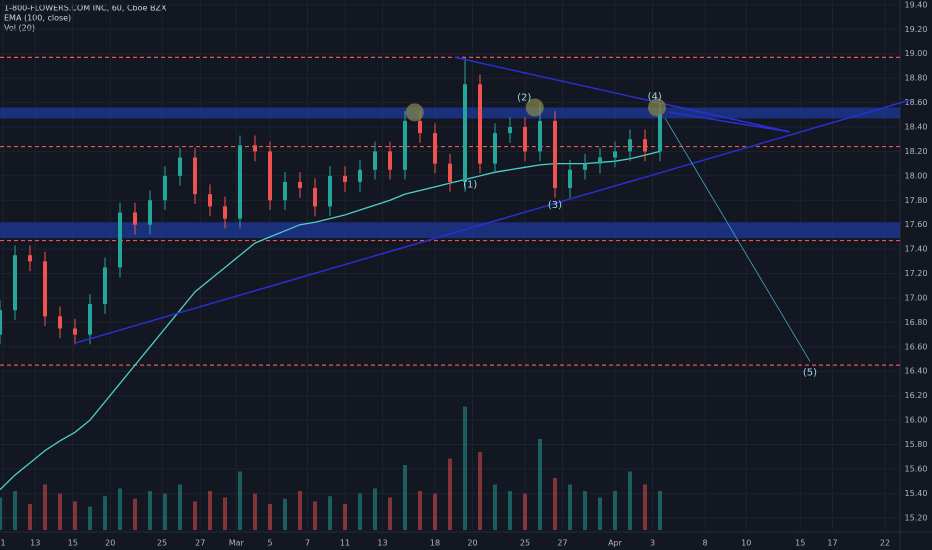  I want to click on wave-label: (1), so click(470, 184).